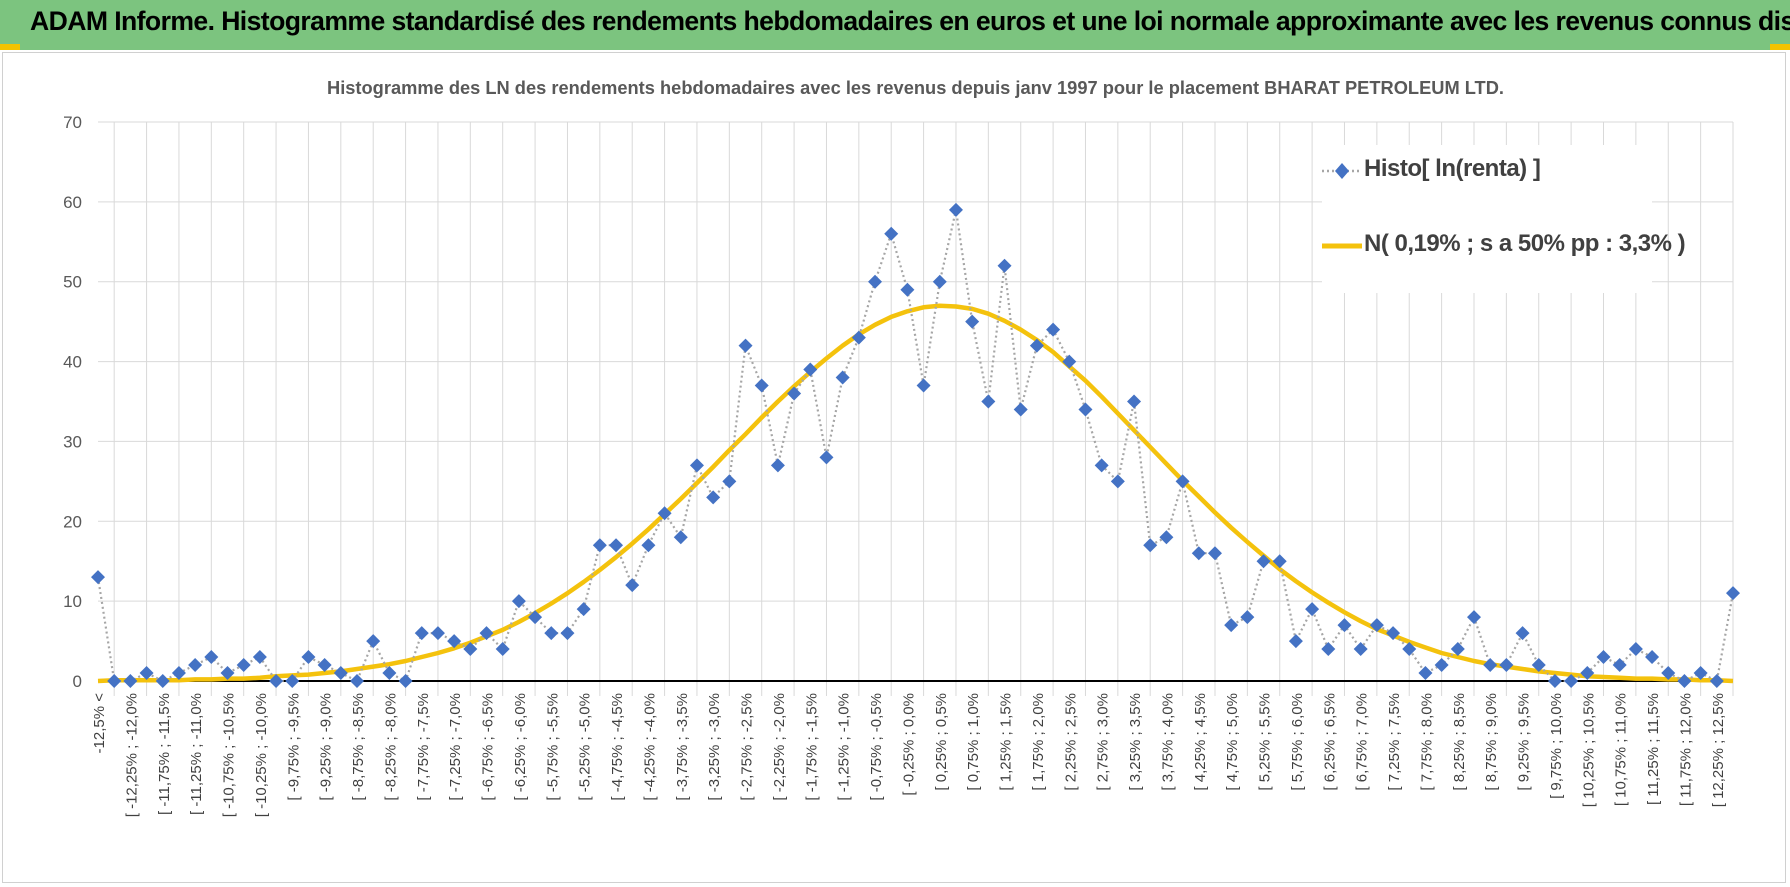 Image resolution: width=1790 pixels, height=887 pixels. What do you see at coordinates (72, 122) in the screenshot?
I see `y-tick-label: 70` at bounding box center [72, 122].